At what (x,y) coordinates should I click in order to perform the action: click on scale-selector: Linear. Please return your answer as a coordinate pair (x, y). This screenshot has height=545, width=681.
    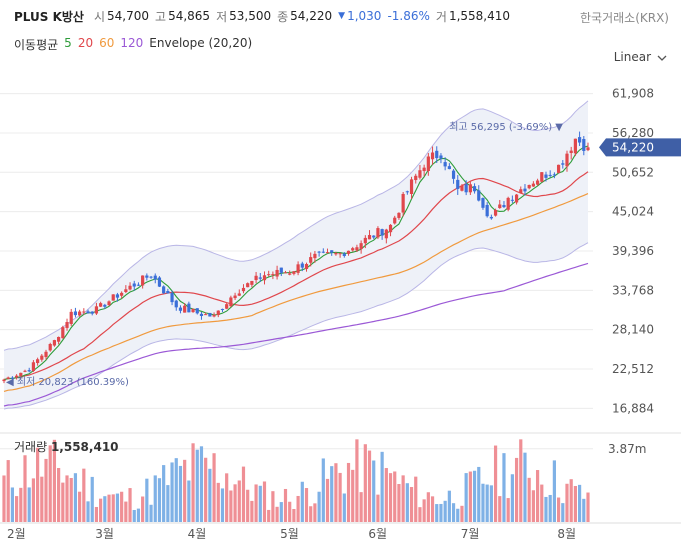
    Looking at the image, I should click on (640, 57).